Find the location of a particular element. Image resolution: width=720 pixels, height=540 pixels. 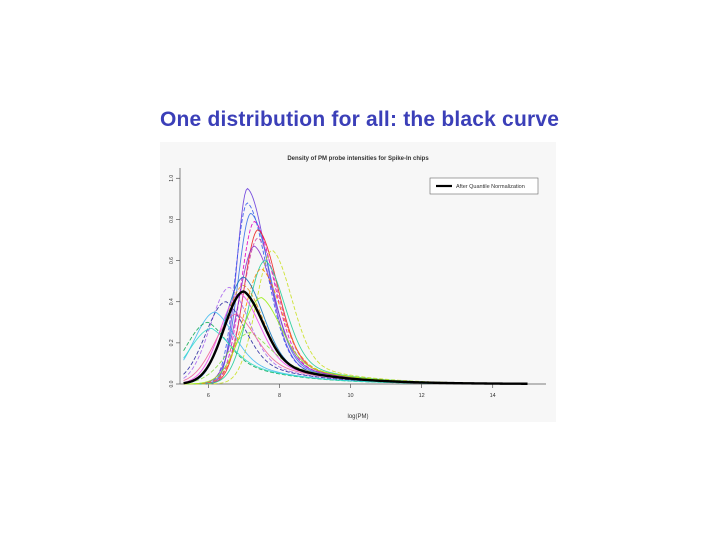

density-curve-quantile-normalized is located at coordinates (355, 337).